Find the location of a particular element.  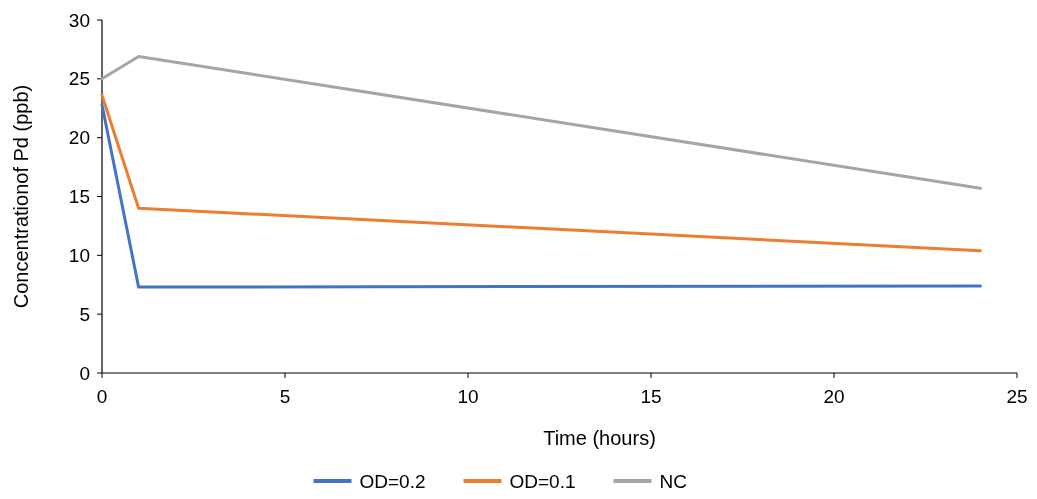

x-tick-label: 10 is located at coordinates (468, 396).